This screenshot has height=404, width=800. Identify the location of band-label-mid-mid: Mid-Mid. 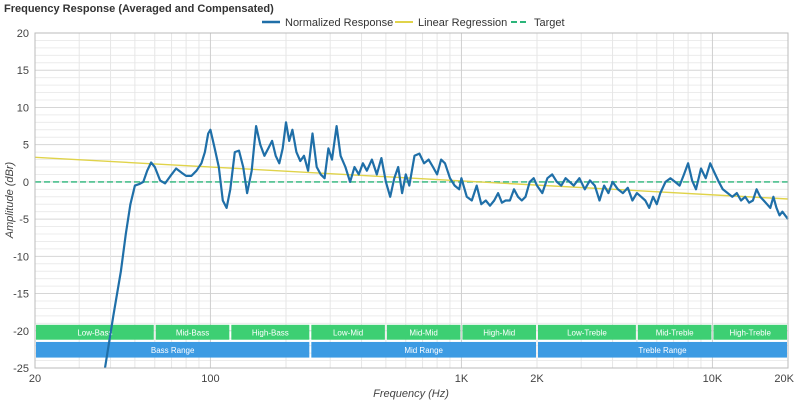
(423, 332).